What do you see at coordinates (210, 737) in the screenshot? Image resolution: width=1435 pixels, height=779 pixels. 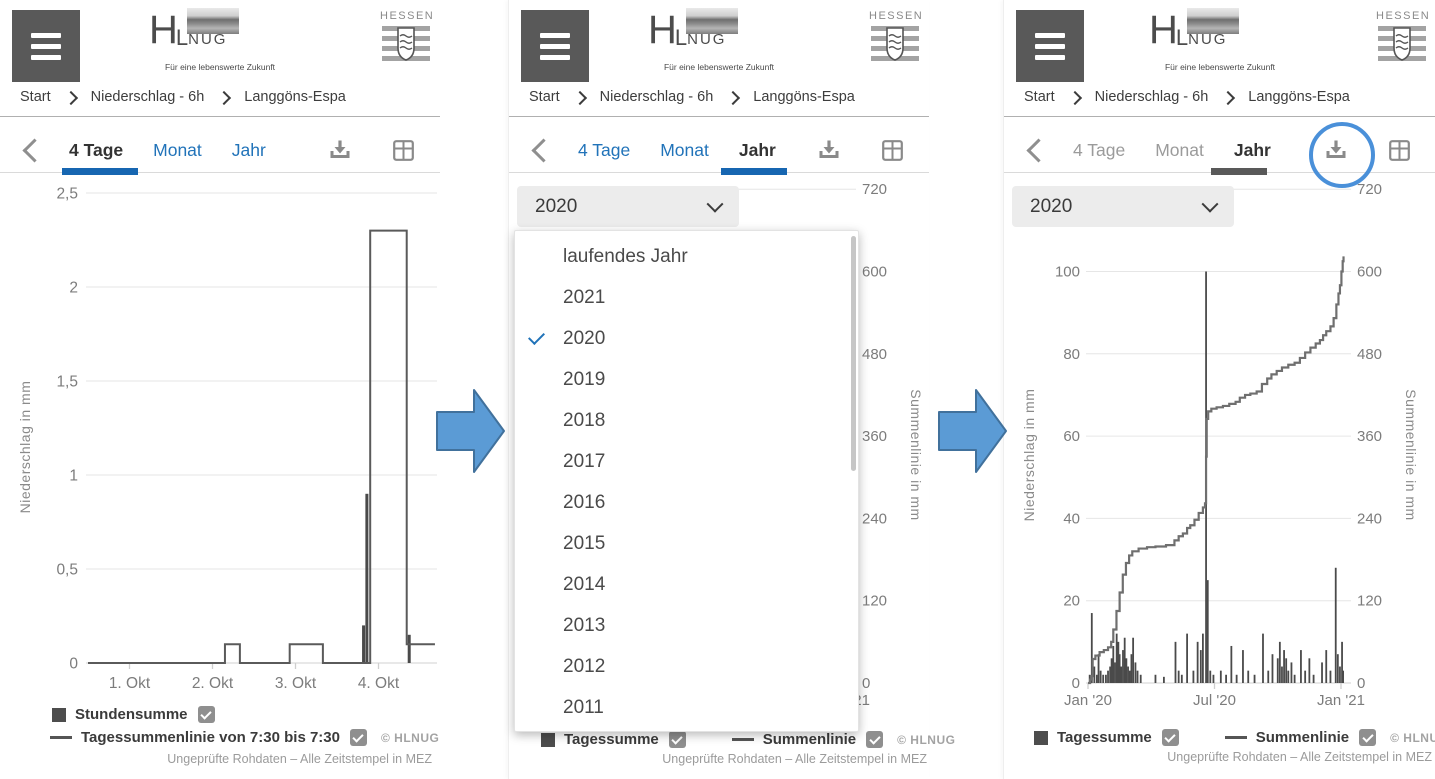 I see `legend-label: Tagessummenlinie von 7:30 bis 7:30` at bounding box center [210, 737].